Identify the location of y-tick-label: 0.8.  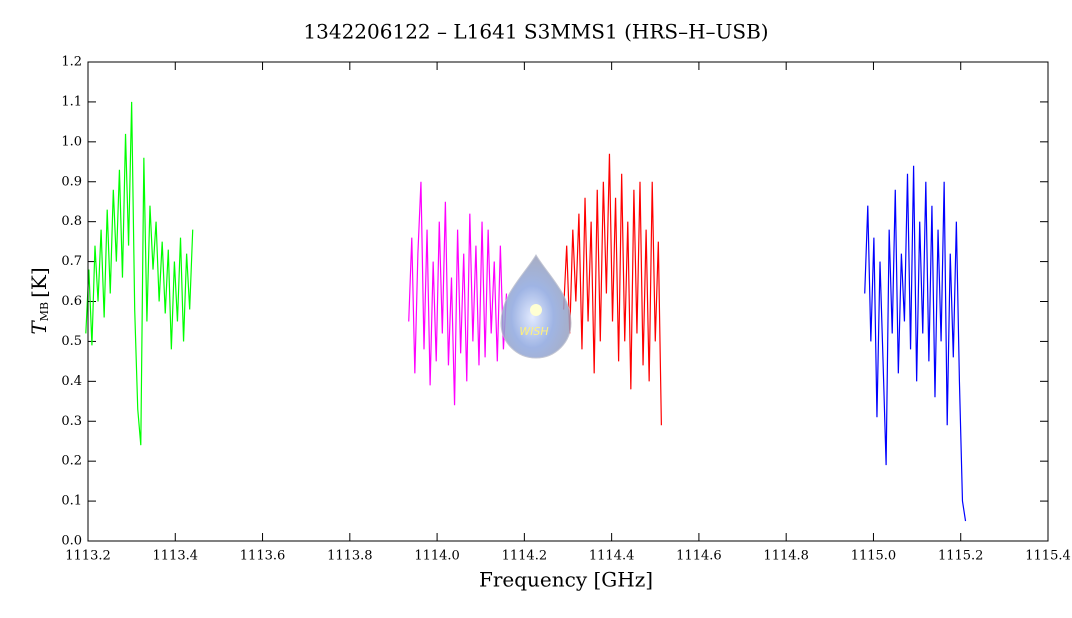
(71, 221).